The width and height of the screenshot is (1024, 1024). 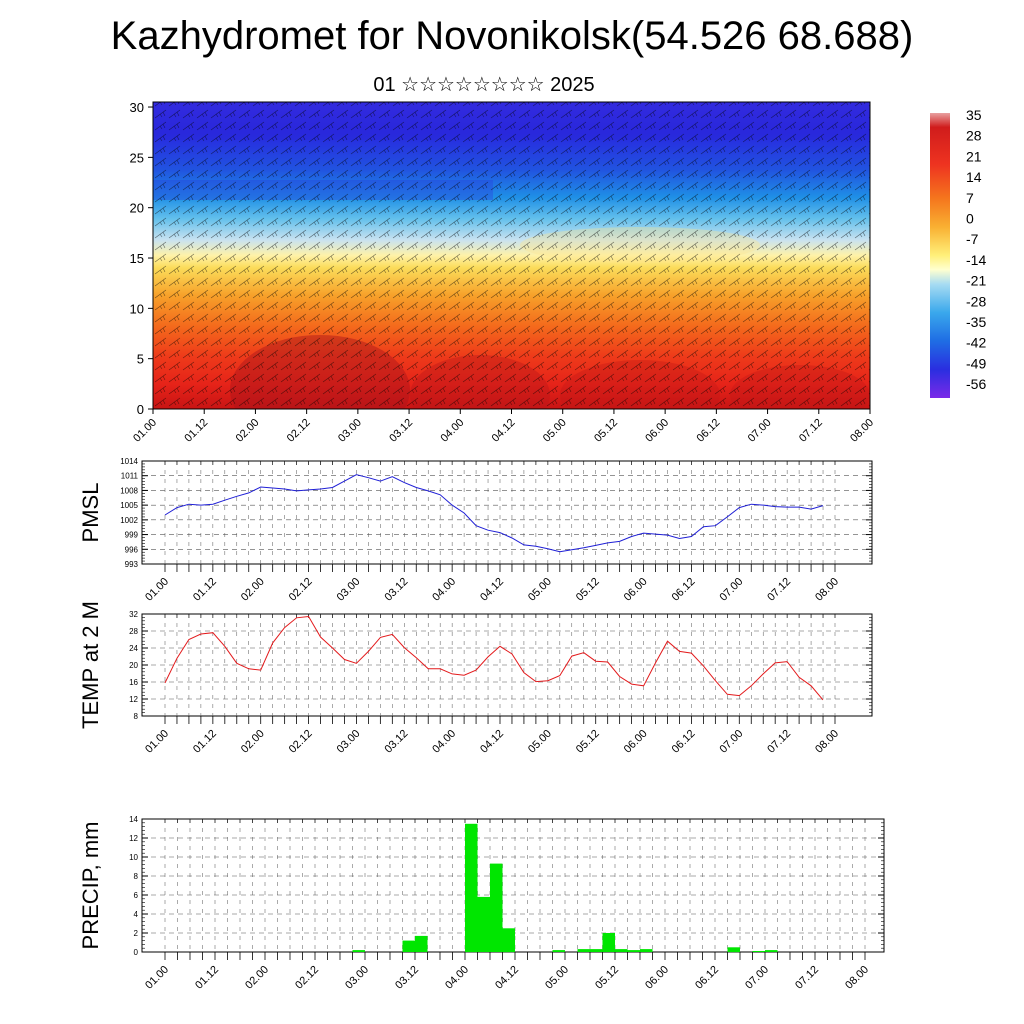 What do you see at coordinates (133, 614) in the screenshot?
I see `y-tick-label: 32` at bounding box center [133, 614].